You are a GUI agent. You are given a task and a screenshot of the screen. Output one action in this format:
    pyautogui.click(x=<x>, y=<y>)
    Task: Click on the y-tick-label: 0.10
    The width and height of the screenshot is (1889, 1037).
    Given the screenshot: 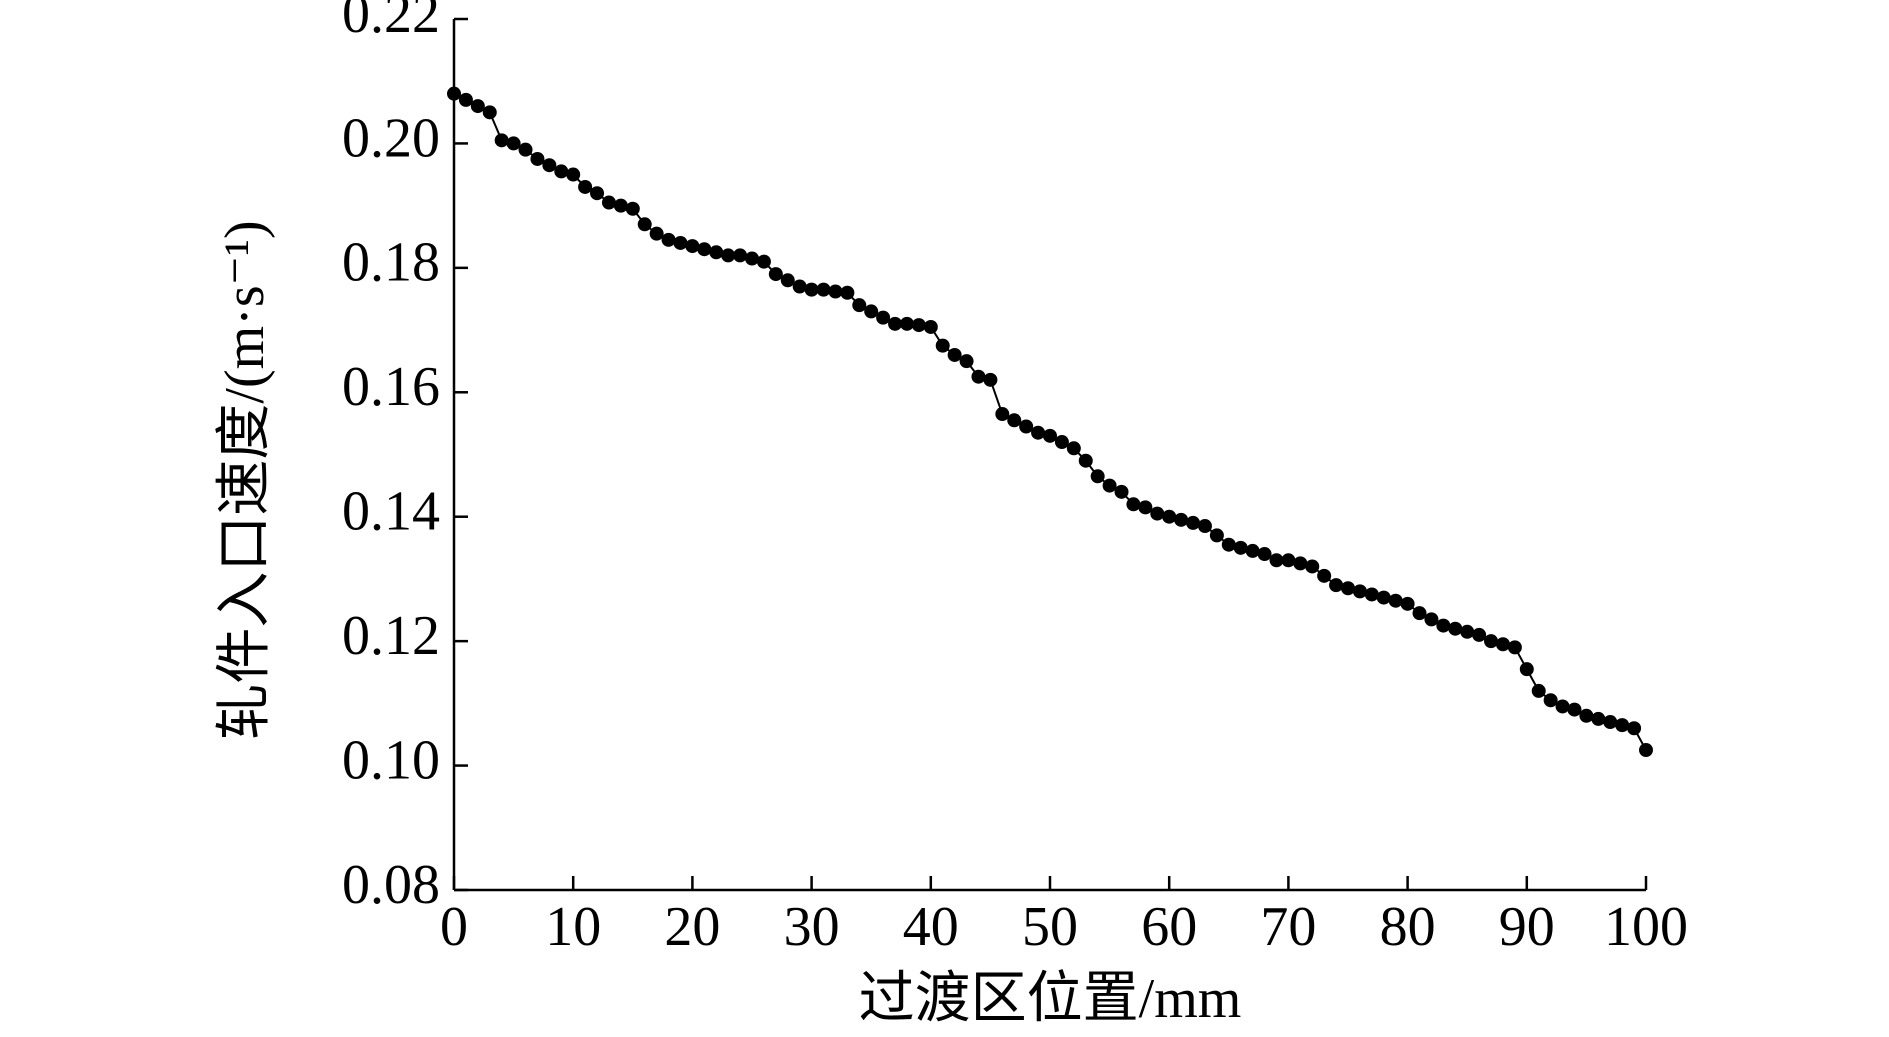 What is the action you would take?
    pyautogui.click(x=391, y=760)
    